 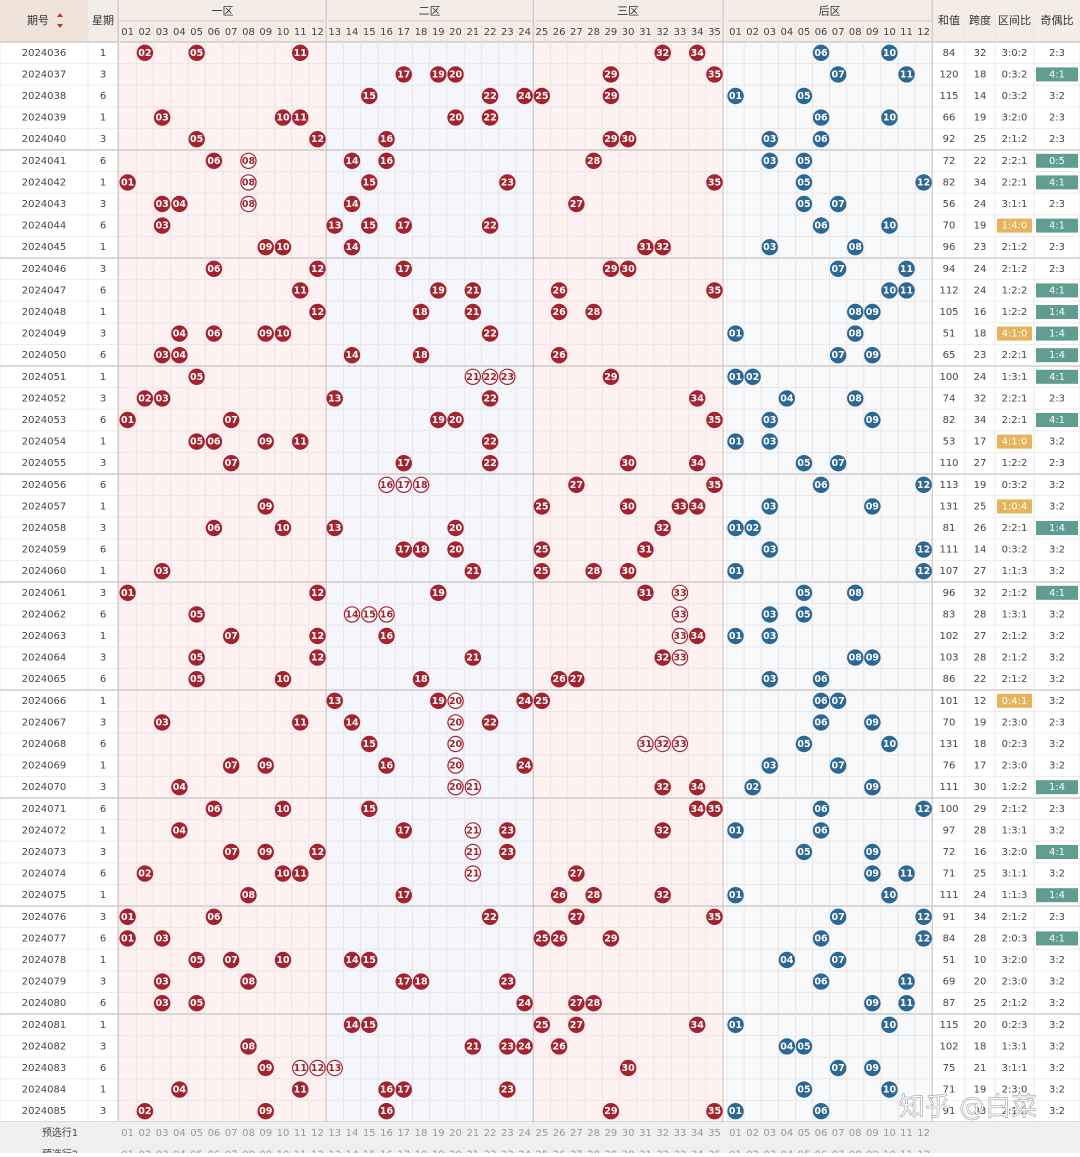 I want to click on parity-ratio: 4:1, so click(x=1057, y=290).